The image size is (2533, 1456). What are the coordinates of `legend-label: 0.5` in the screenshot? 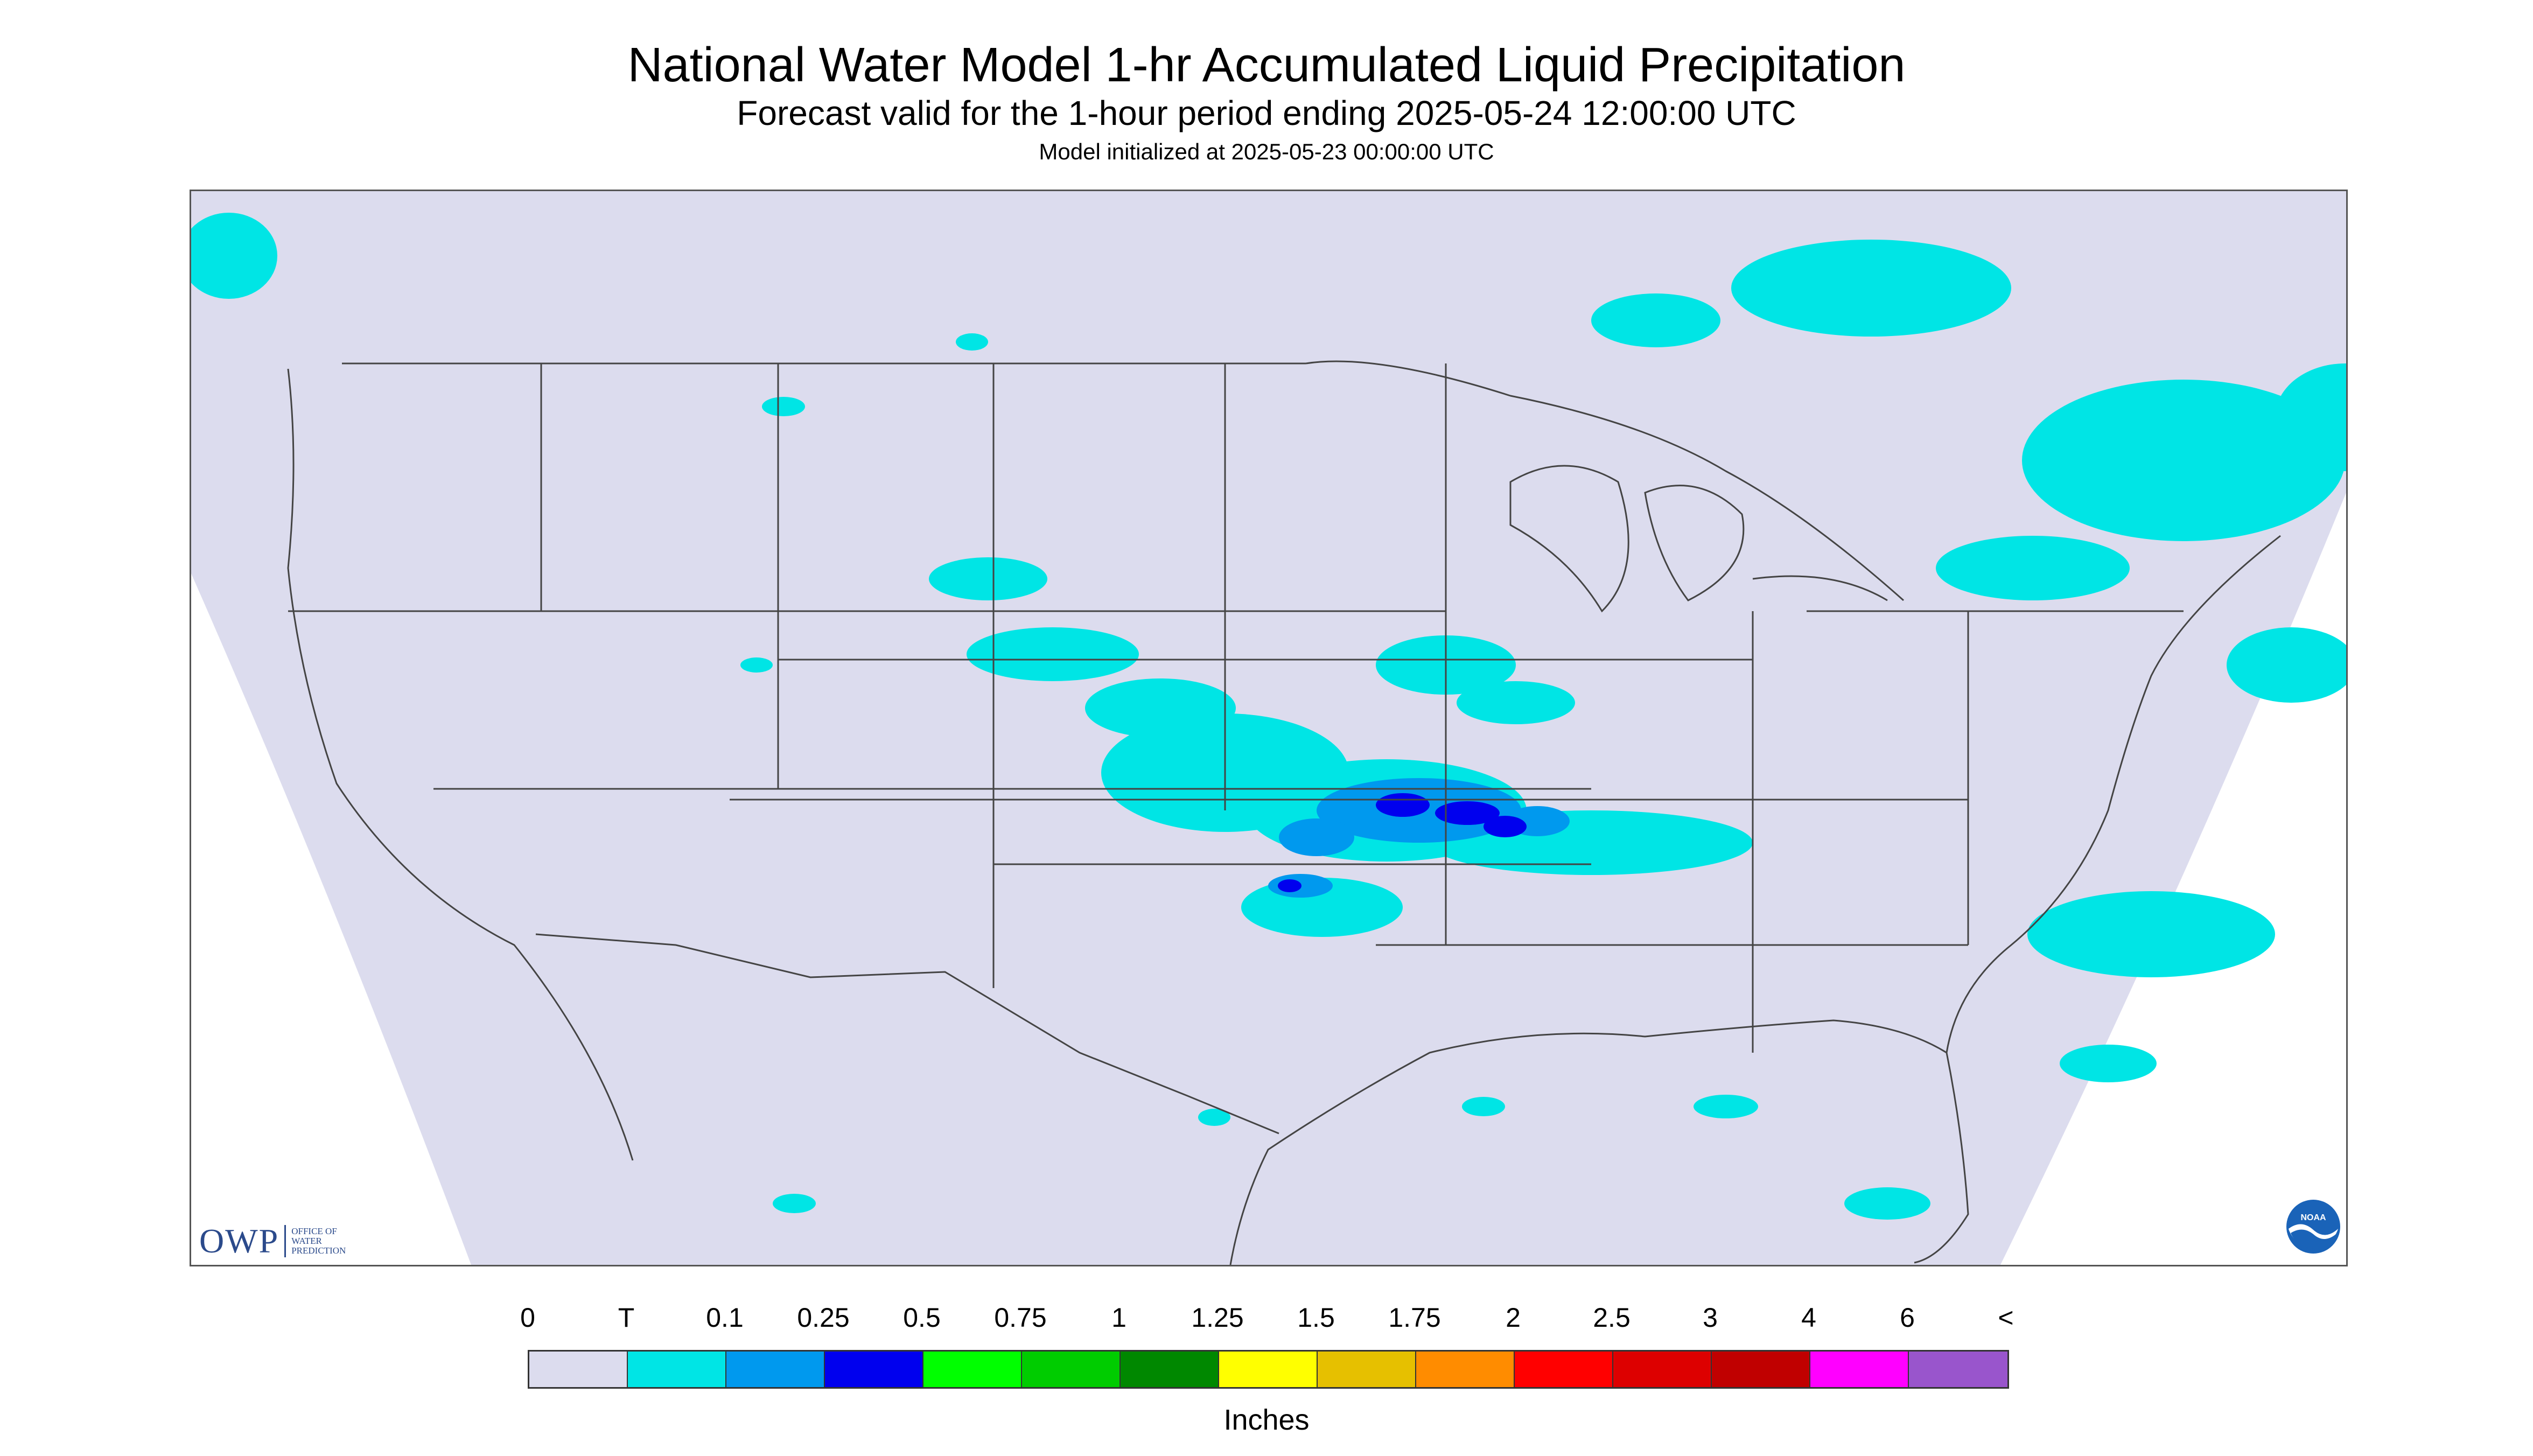 It's located at (922, 1318).